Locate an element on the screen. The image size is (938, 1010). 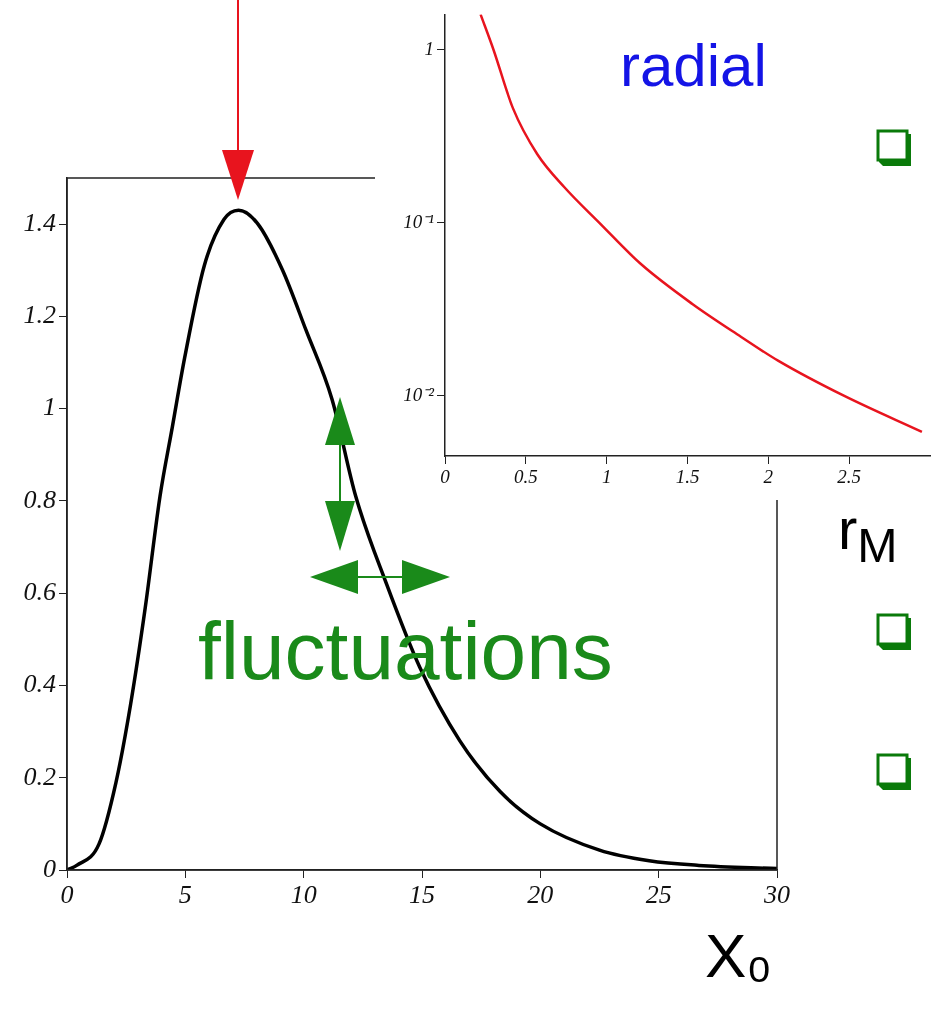
x-tick-label: 0 is located at coordinates (445, 477).